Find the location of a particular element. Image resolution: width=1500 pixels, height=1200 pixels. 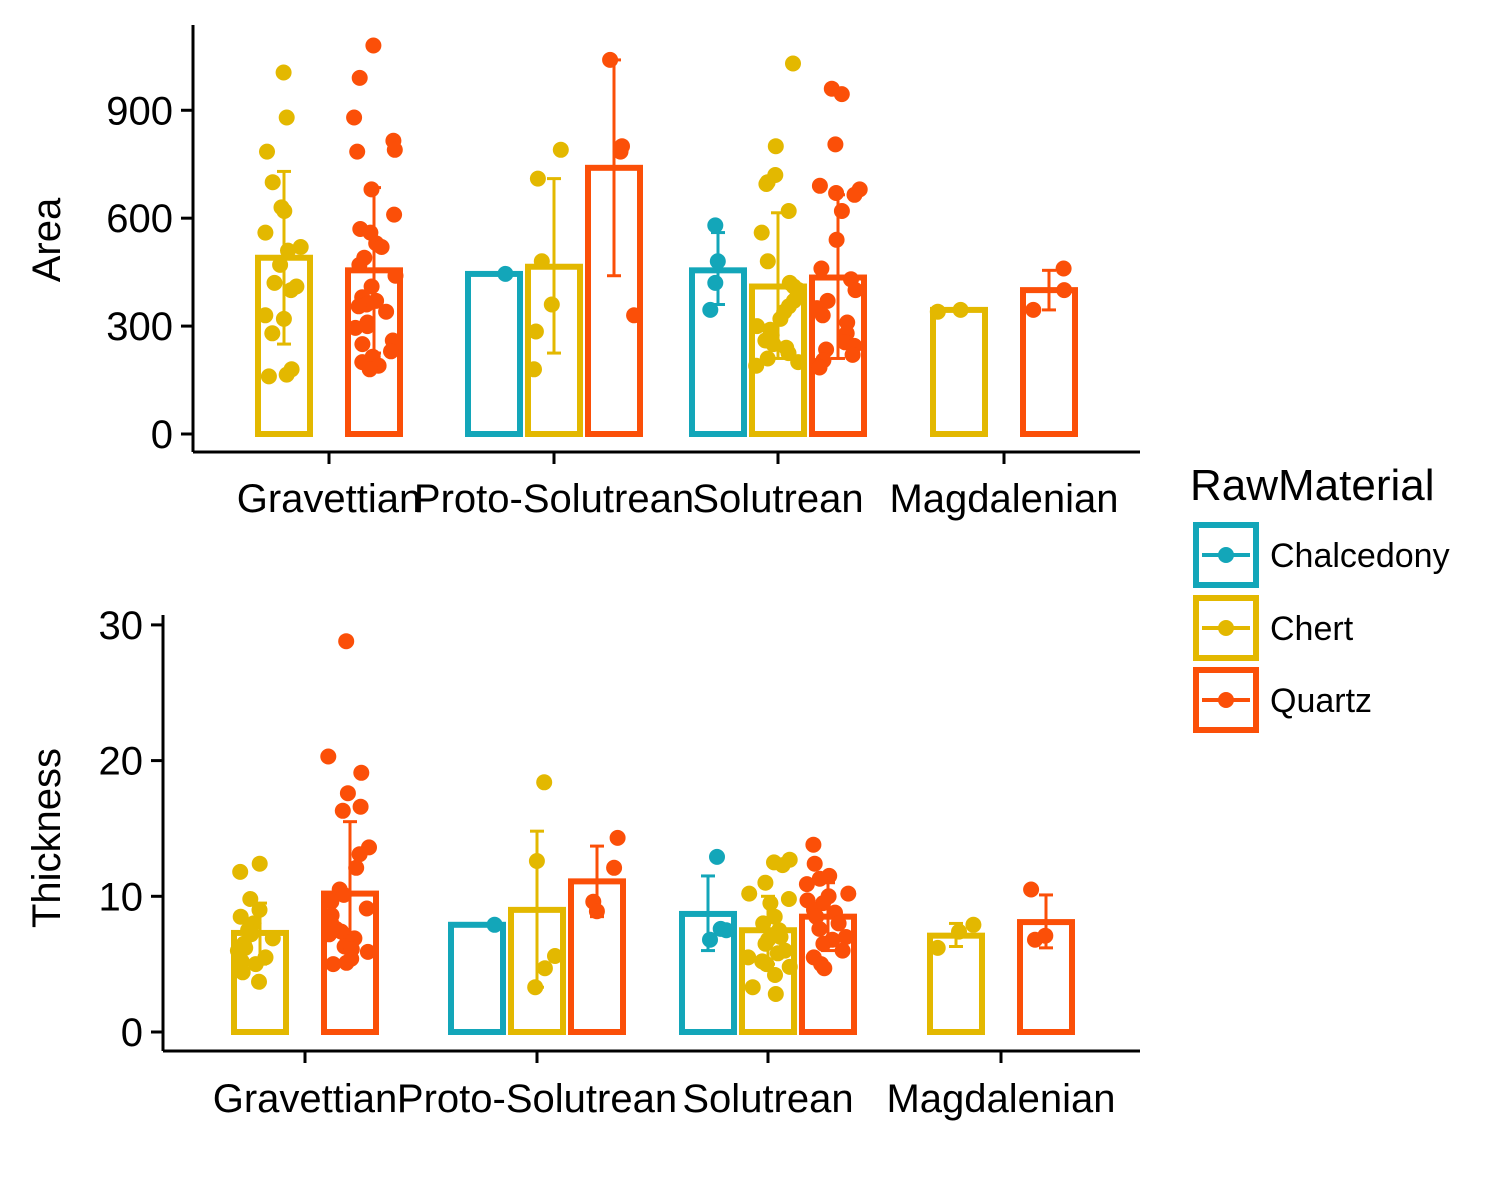

legend-key-quartz is located at coordinates (1226, 700).